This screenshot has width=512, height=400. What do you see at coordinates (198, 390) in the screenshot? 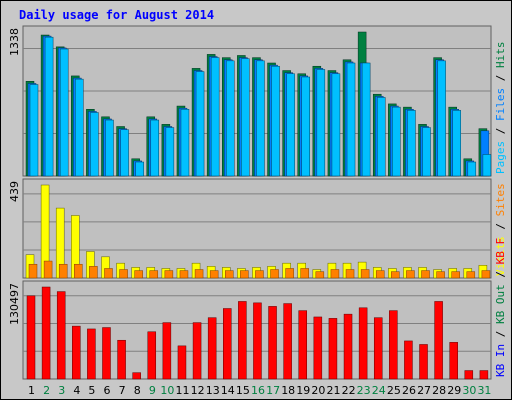
I see `x-tick-label: 12` at bounding box center [198, 390].